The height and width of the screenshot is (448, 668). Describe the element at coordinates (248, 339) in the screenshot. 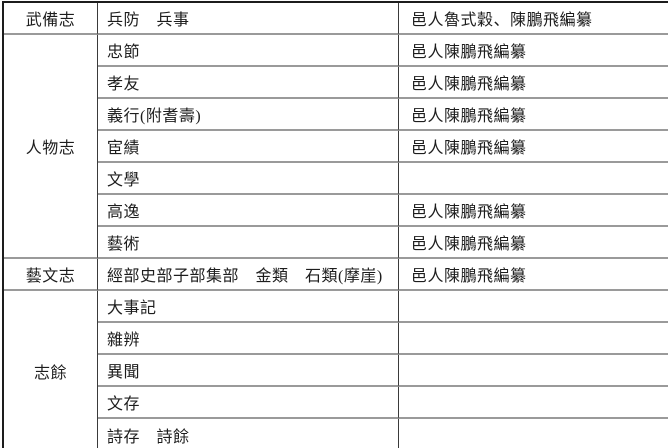

I see `subsection-cell: 雜辨` at that location.